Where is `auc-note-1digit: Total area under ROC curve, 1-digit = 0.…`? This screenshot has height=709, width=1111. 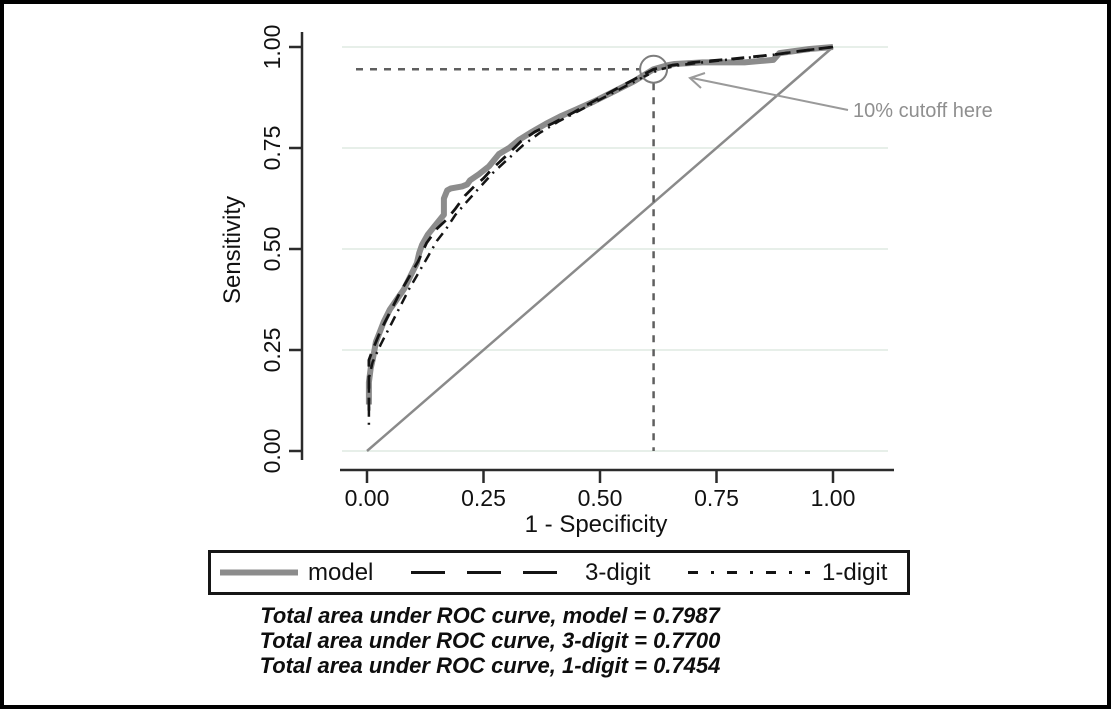
auc-note-1digit: Total area under ROC curve, 1-digit = 0.… is located at coordinates (490, 665).